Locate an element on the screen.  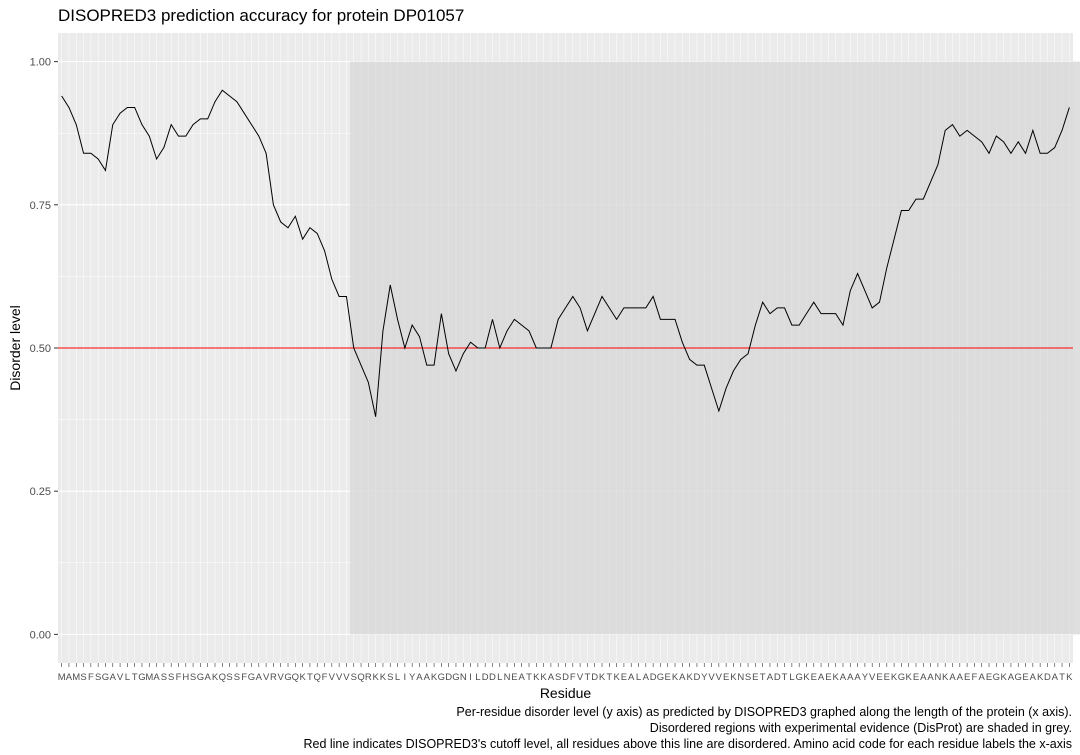
y-tick-label: 0.50 is located at coordinates (40, 349).